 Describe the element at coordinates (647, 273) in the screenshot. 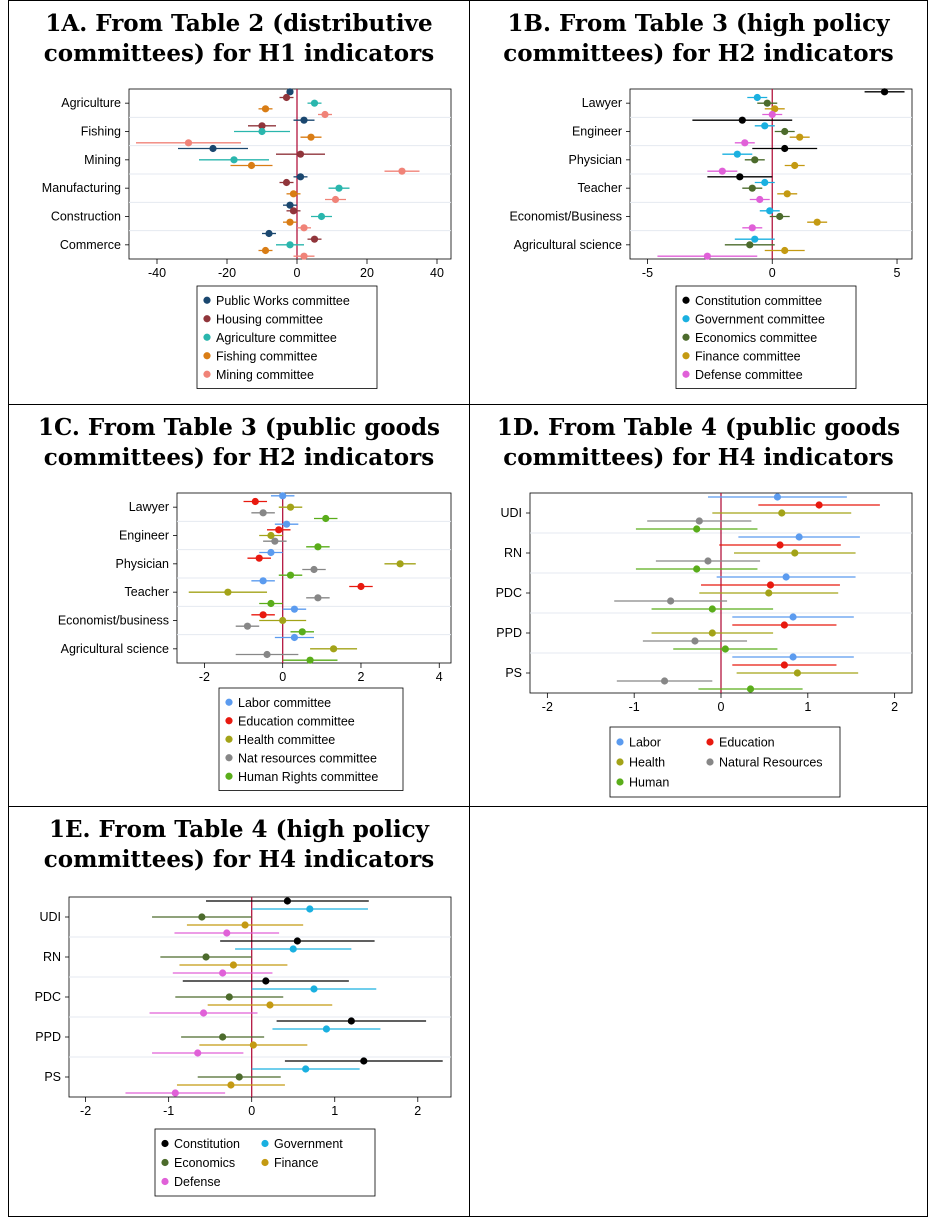

I see `x-tick-label: -5` at that location.